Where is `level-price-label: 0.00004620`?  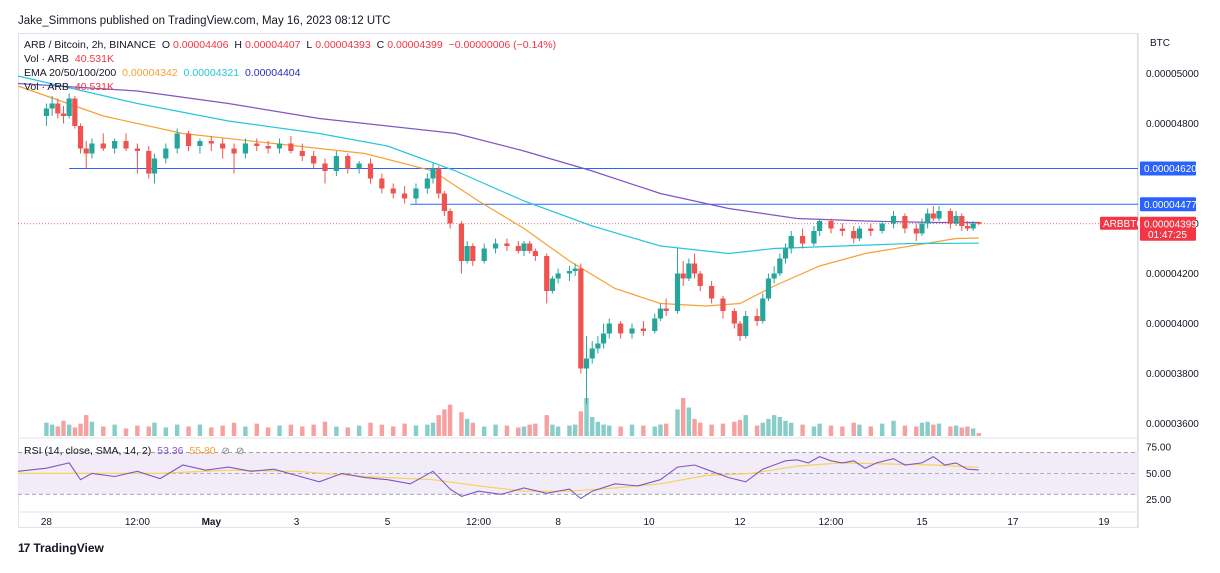
level-price-label: 0.00004620 is located at coordinates (1170, 169).